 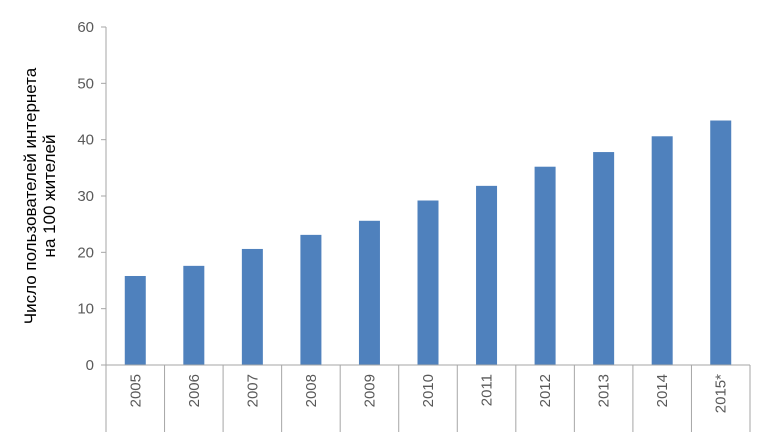 What do you see at coordinates (487, 390) in the screenshot?
I see `x-tick-label: 2011` at bounding box center [487, 390].